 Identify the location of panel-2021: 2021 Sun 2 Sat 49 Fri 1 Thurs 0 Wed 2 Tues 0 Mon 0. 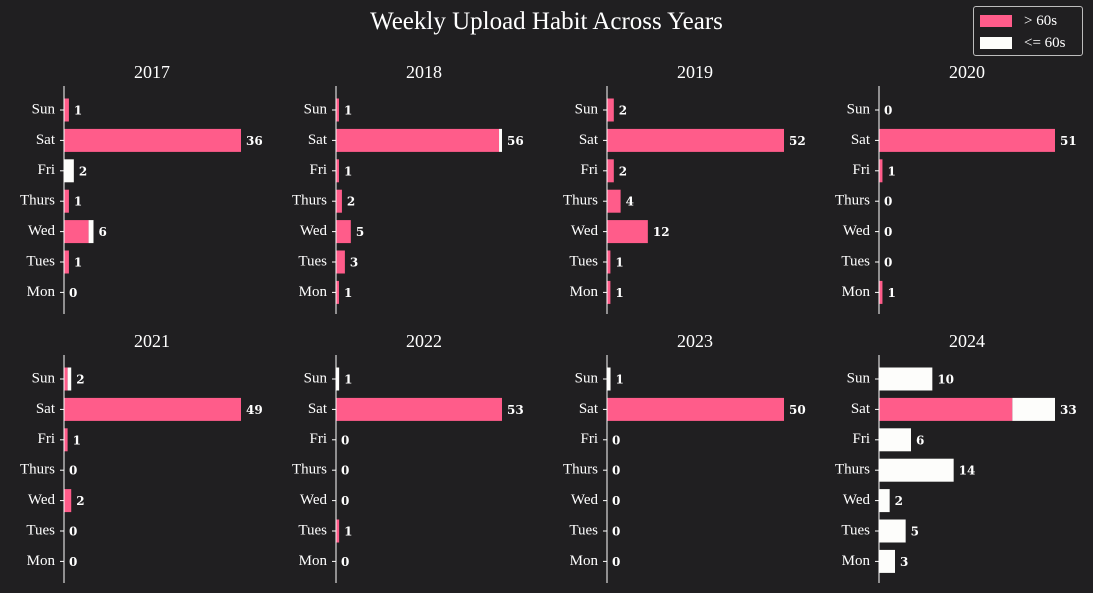
(141, 457).